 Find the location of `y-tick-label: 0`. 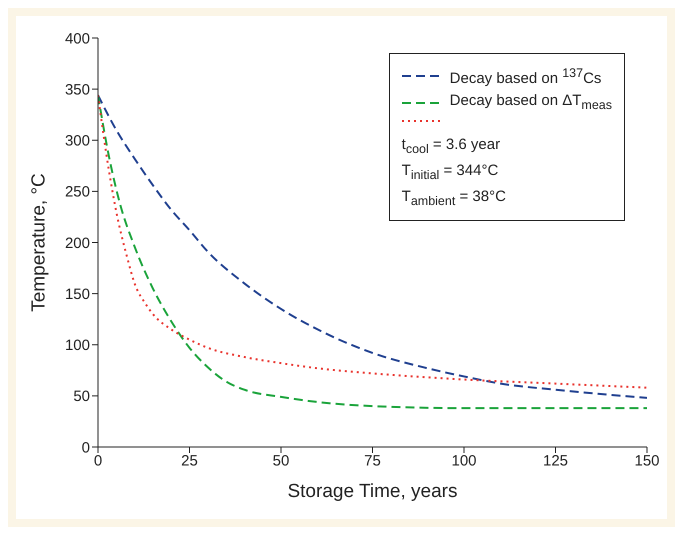

y-tick-label: 0 is located at coordinates (86, 447).